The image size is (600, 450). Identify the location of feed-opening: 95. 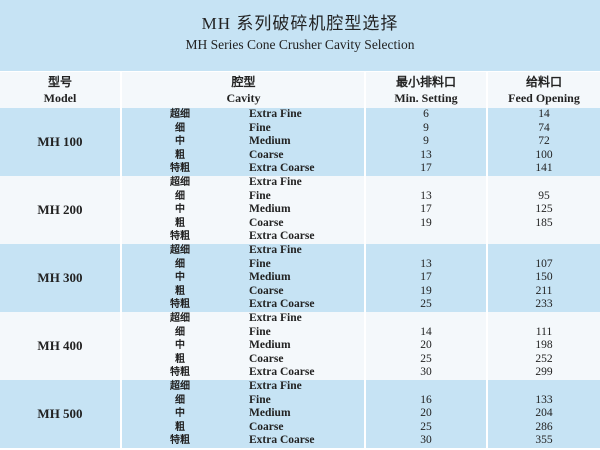
(544, 195).